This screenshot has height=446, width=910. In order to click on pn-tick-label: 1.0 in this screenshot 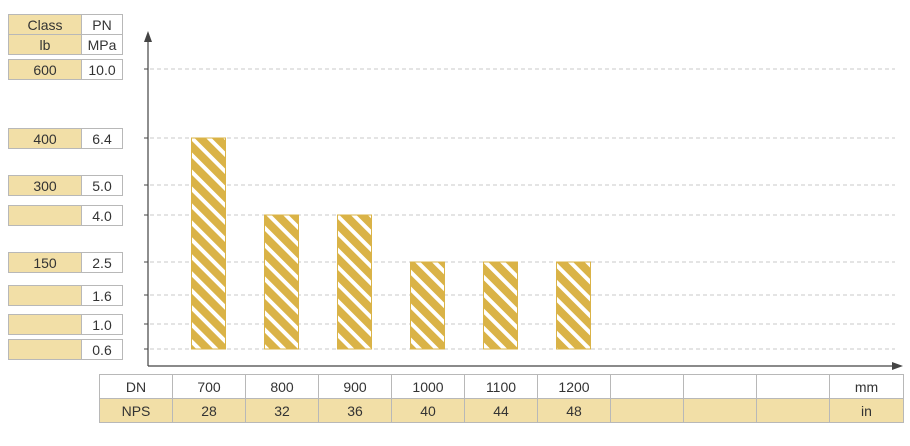, I will do `click(102, 324)`.